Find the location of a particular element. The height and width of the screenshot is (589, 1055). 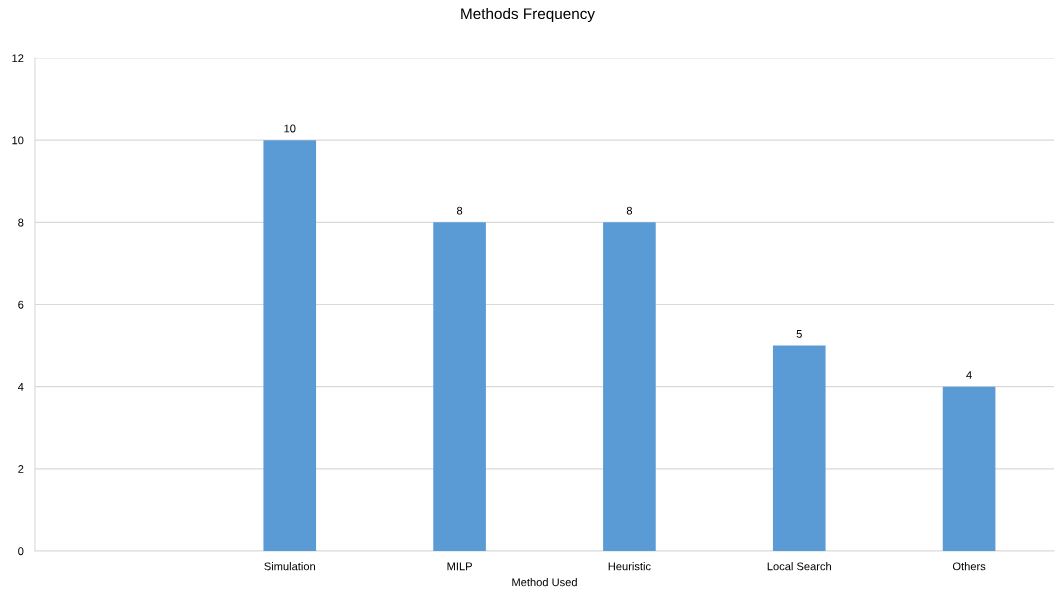

y-tick-label: 2 is located at coordinates (21, 469).